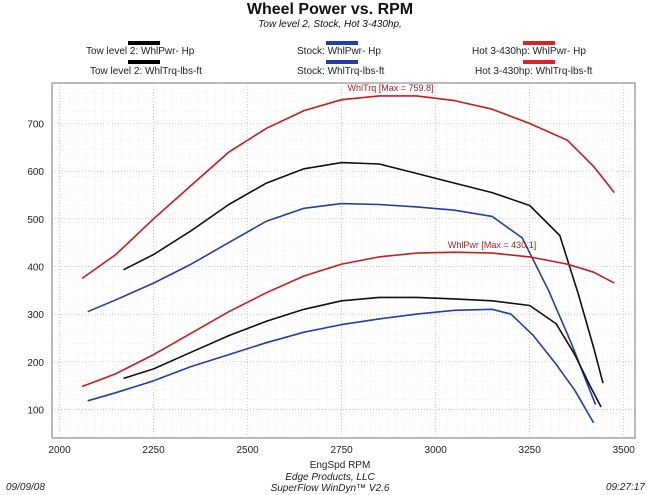 This screenshot has height=495, width=660. What do you see at coordinates (534, 71) in the screenshot?
I see `legend-label: Hot 3-430hp: WhlTrq-lbs-ft` at bounding box center [534, 71].